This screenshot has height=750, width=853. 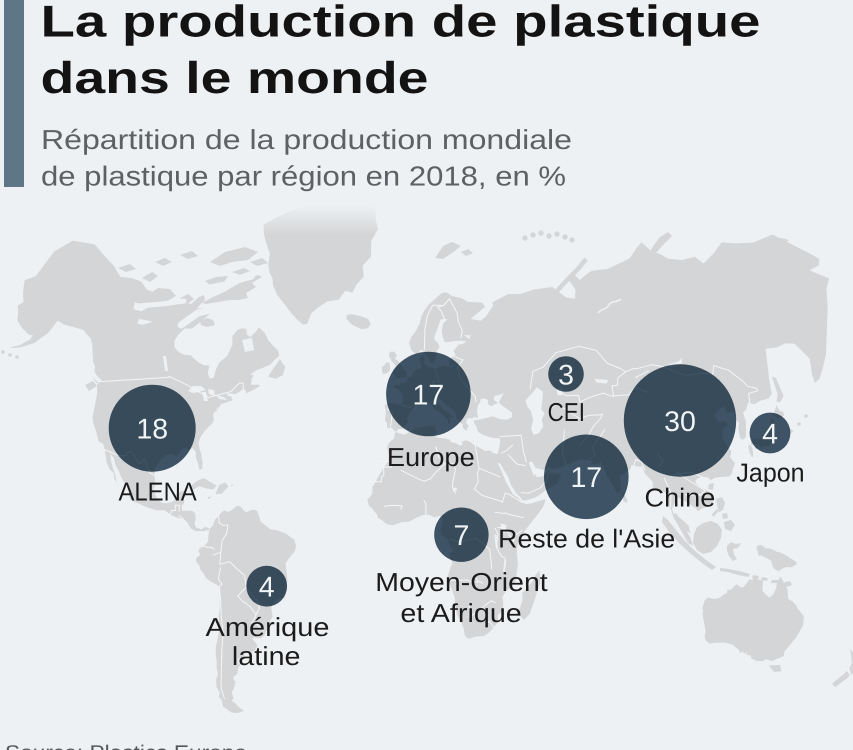 What do you see at coordinates (770, 473) in the screenshot?
I see `svg-text: Japon` at bounding box center [770, 473].